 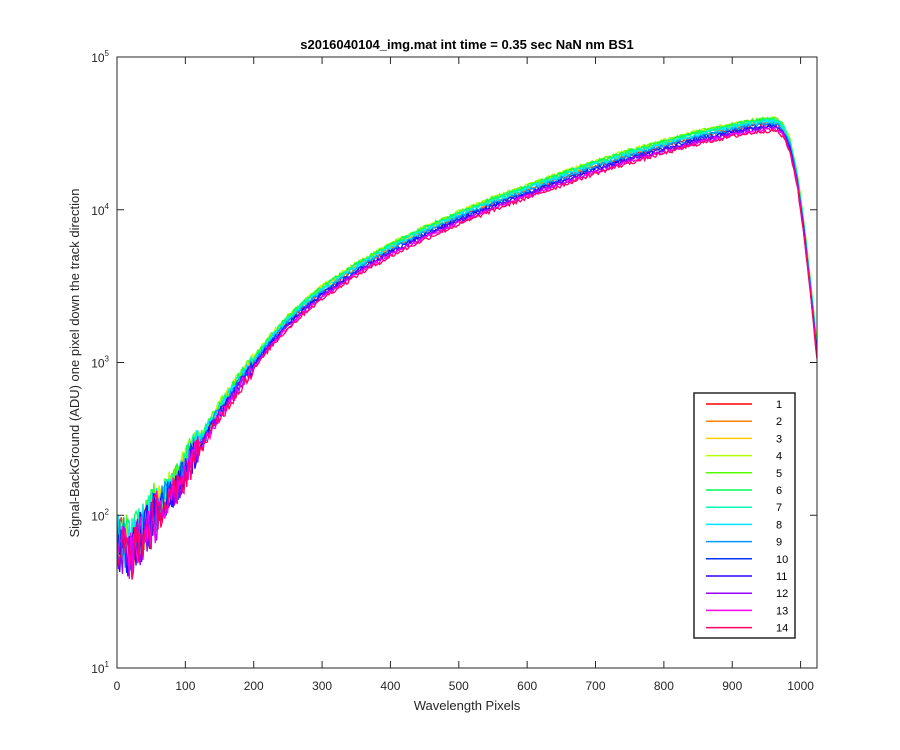 What do you see at coordinates (390, 686) in the screenshot?
I see `x-tick-label: 400` at bounding box center [390, 686].